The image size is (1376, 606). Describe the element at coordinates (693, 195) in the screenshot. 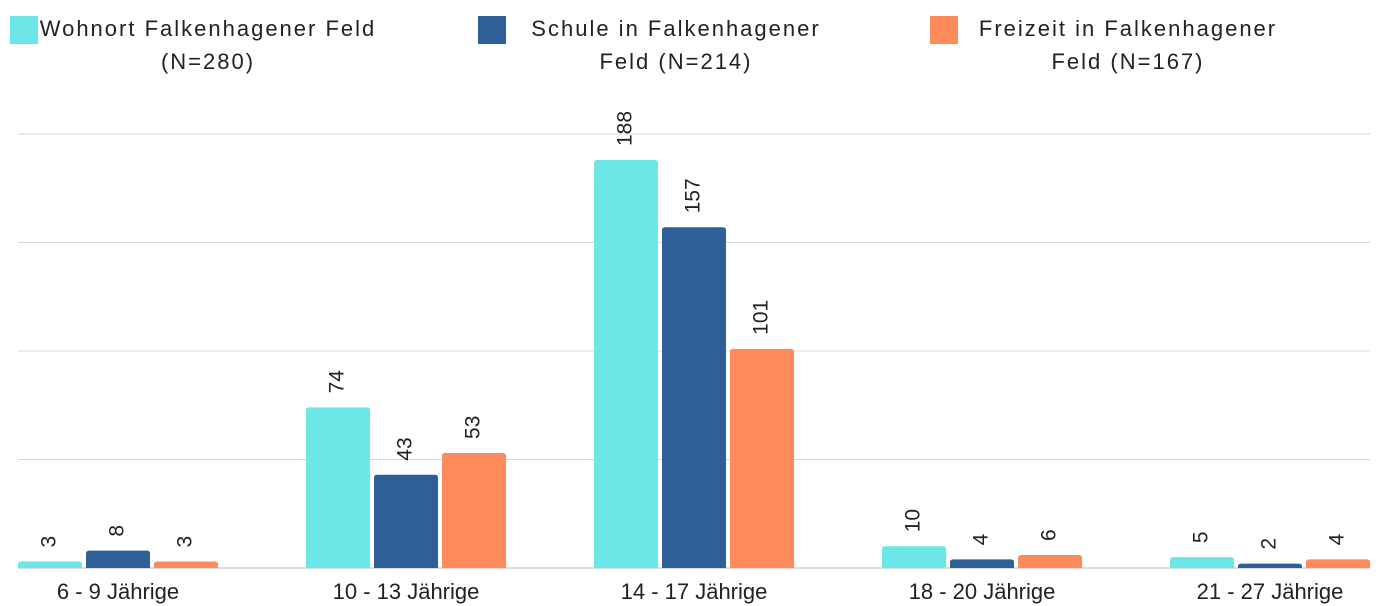

I see `value-label: 157` at that location.